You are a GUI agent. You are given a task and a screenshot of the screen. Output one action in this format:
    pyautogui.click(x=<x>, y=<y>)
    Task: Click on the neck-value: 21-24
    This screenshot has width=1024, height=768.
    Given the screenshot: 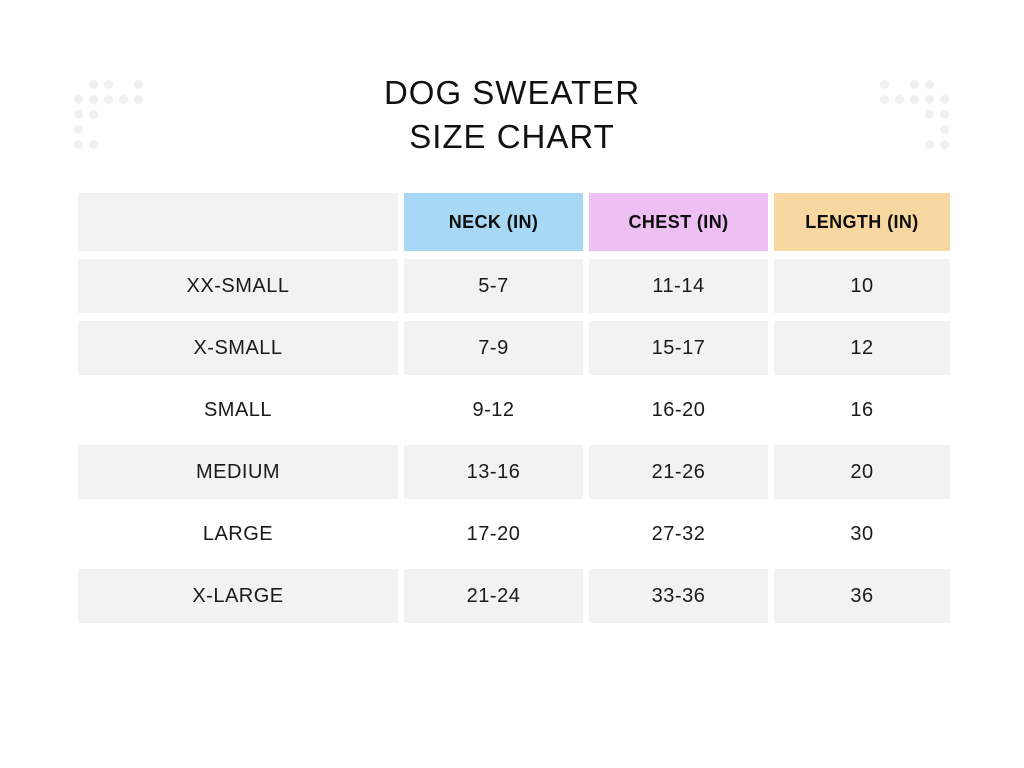 What is the action you would take?
    pyautogui.click(x=493, y=596)
    